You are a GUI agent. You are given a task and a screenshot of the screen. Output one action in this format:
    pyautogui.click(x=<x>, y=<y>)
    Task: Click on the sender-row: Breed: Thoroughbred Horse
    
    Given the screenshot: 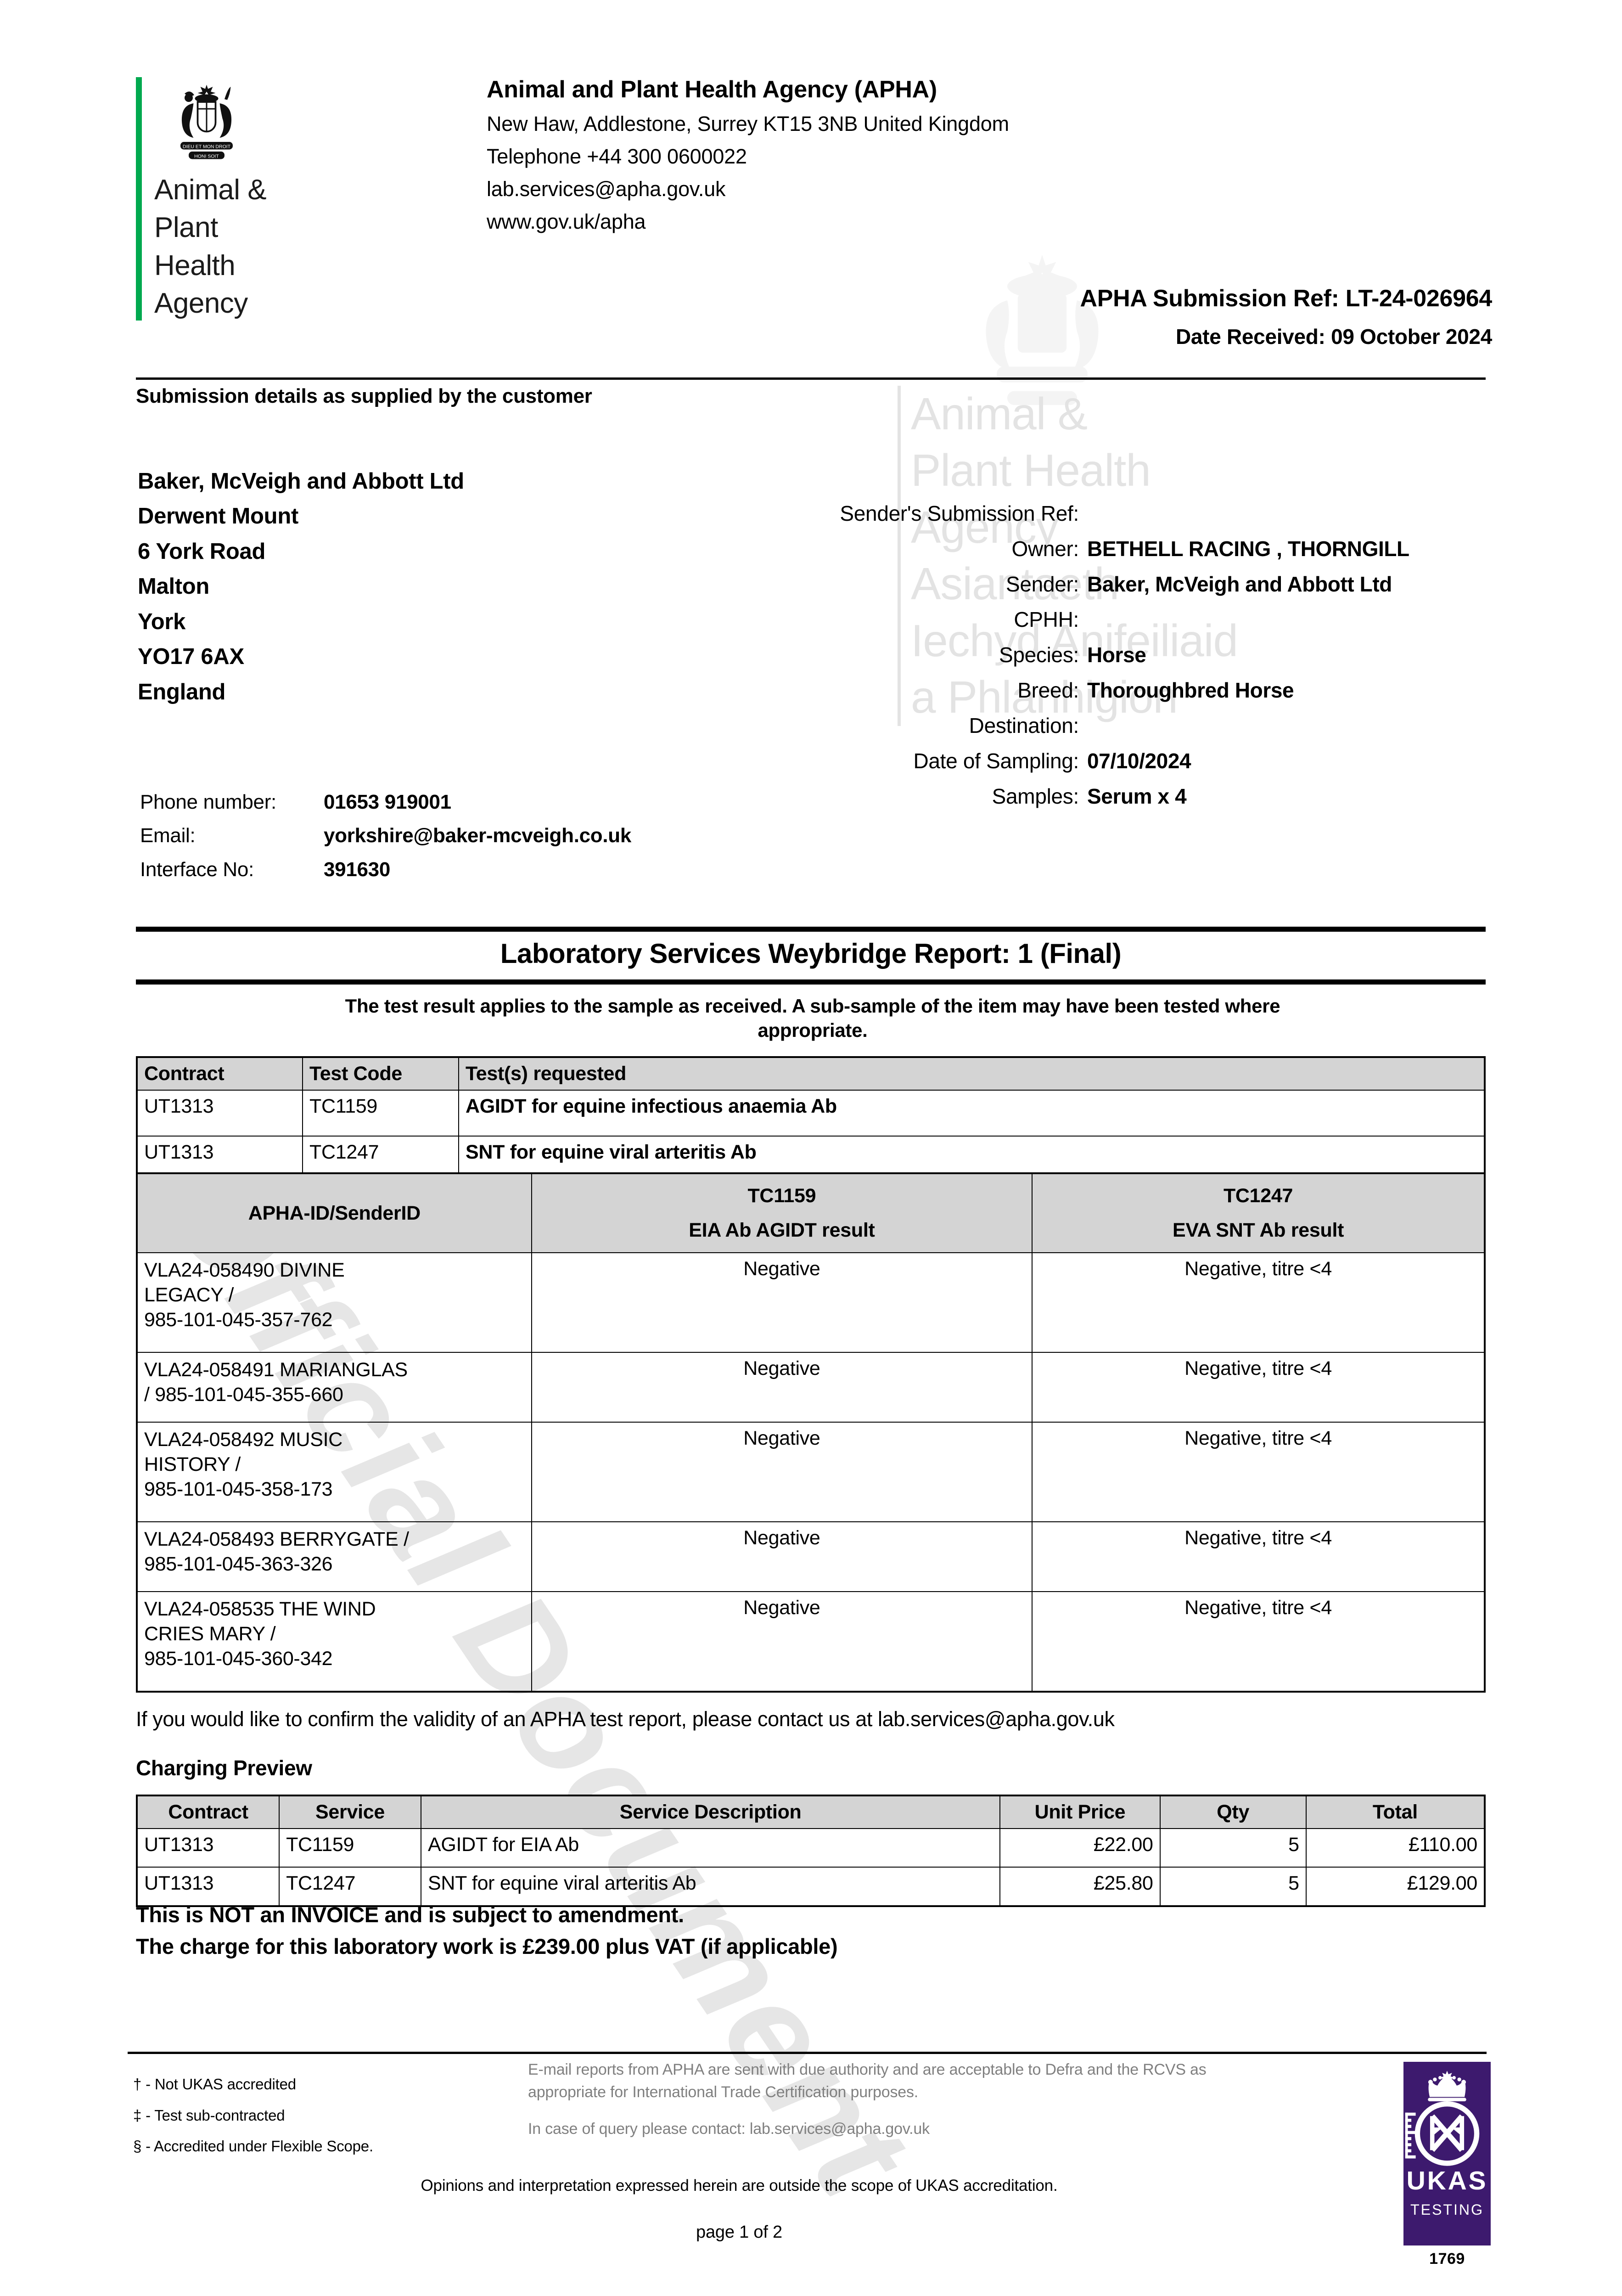 What is the action you would take?
    pyautogui.click(x=1095, y=690)
    